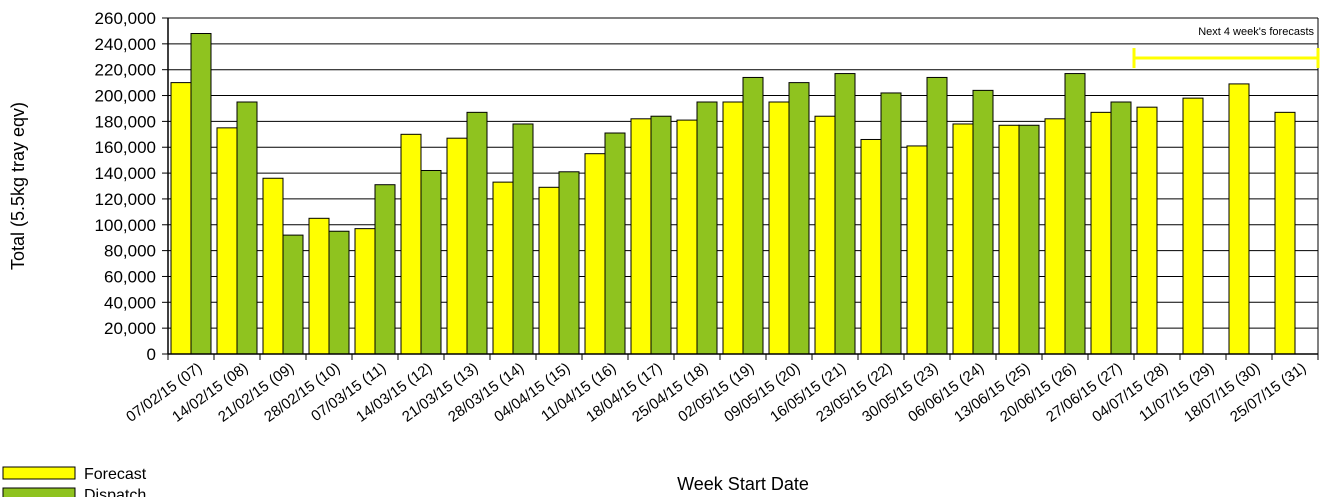 Image resolution: width=1325 pixels, height=502 pixels. Describe the element at coordinates (74, 484) in the screenshot. I see `legend: Forecast Dispatch` at that location.